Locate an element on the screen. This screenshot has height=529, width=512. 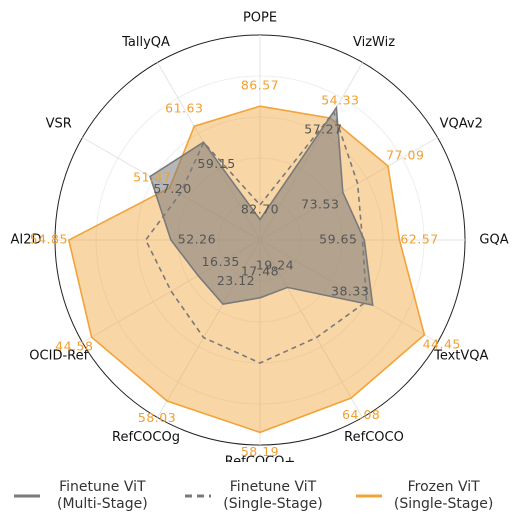
legend-label: Frozen ViT (Single-Stage) is located at coordinates (443, 495).